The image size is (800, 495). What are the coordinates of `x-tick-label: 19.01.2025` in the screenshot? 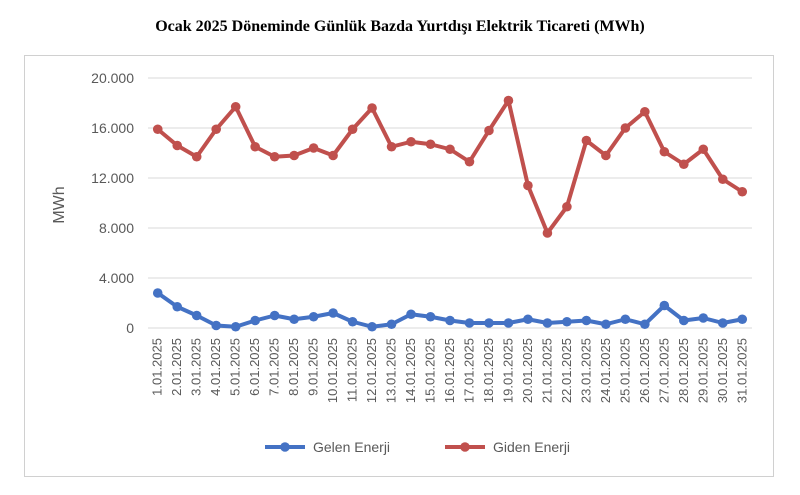 It's located at (507, 370).